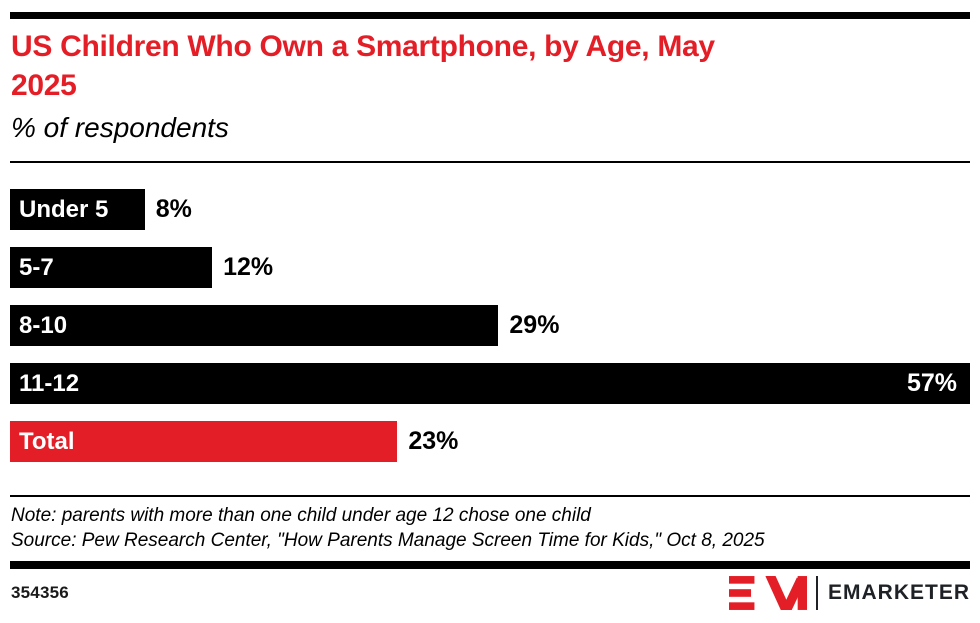 This screenshot has height=623, width=980. Describe the element at coordinates (490, 593) in the screenshot. I see `footer: 354356 EMARKETER` at that location.